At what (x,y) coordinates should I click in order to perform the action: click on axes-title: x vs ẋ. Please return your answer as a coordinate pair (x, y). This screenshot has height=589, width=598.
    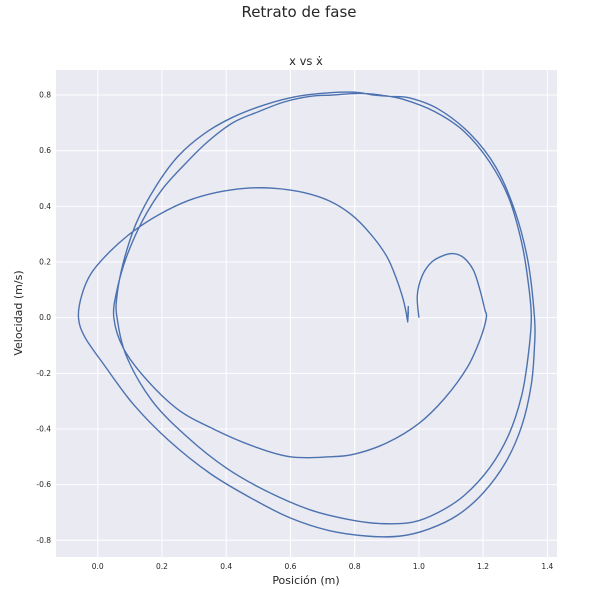
    Looking at the image, I should click on (306, 61).